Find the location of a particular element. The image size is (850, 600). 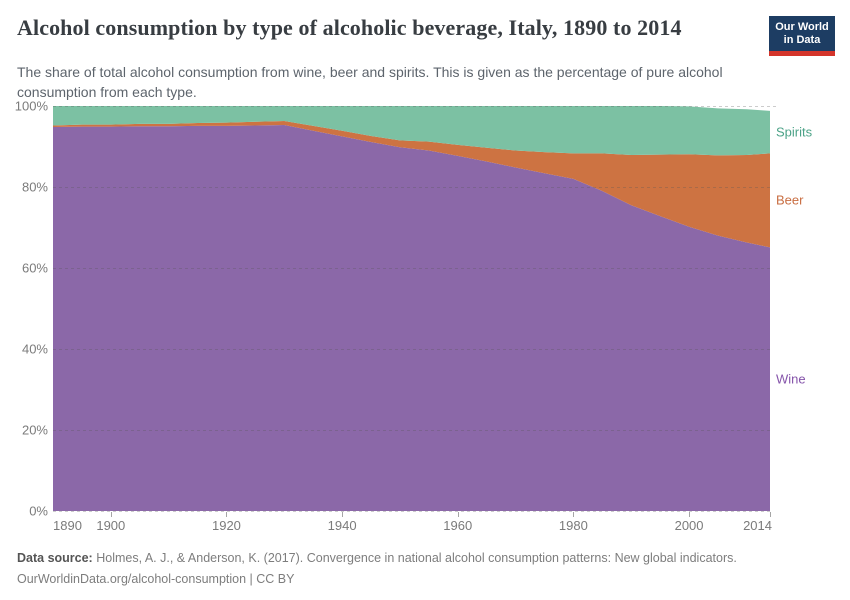

owid-logo: Our World in Data is located at coordinates (802, 36).